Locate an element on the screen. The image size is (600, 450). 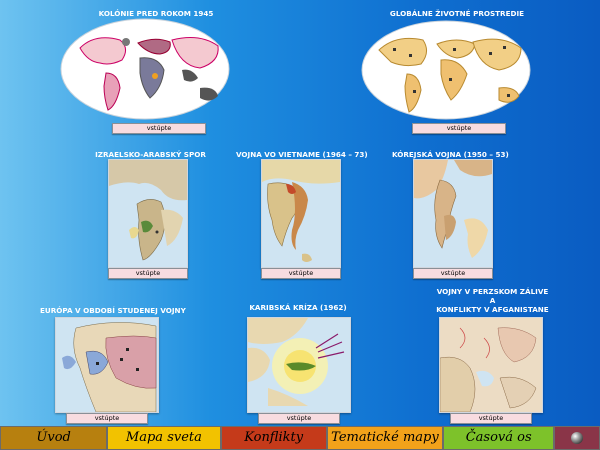
nav-tematicke-mapy: Tematické mapy is located at coordinates (385, 438).